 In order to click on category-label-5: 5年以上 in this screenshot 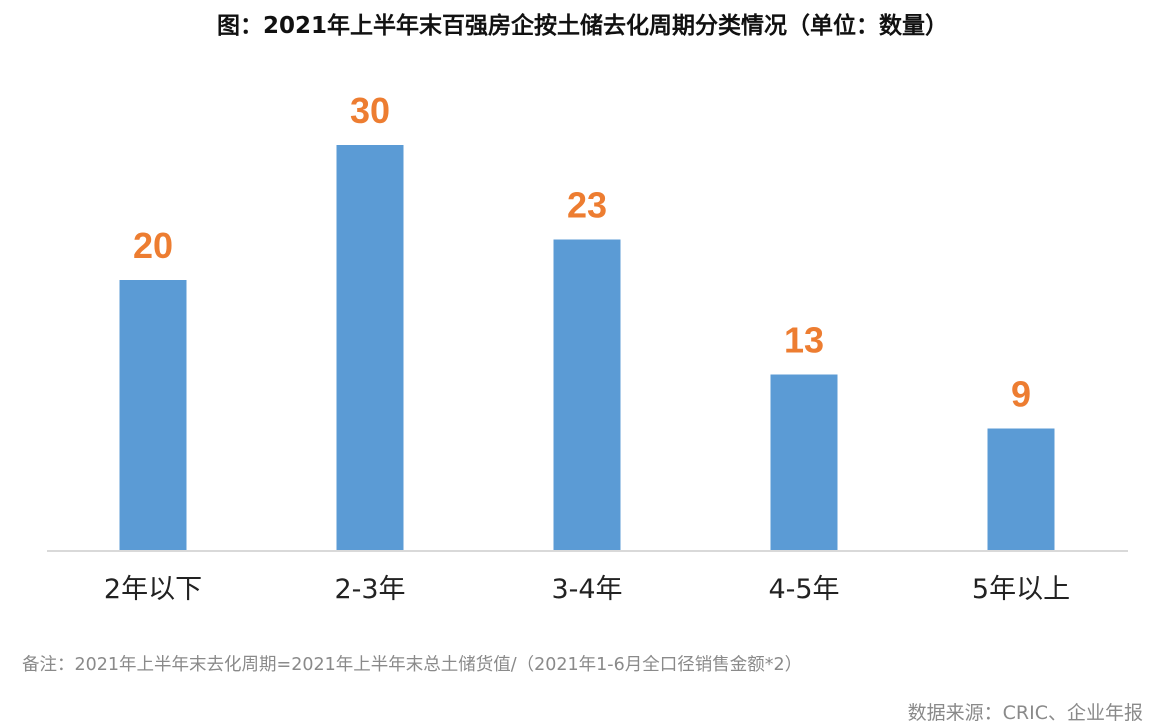, I will do `click(1021, 589)`.